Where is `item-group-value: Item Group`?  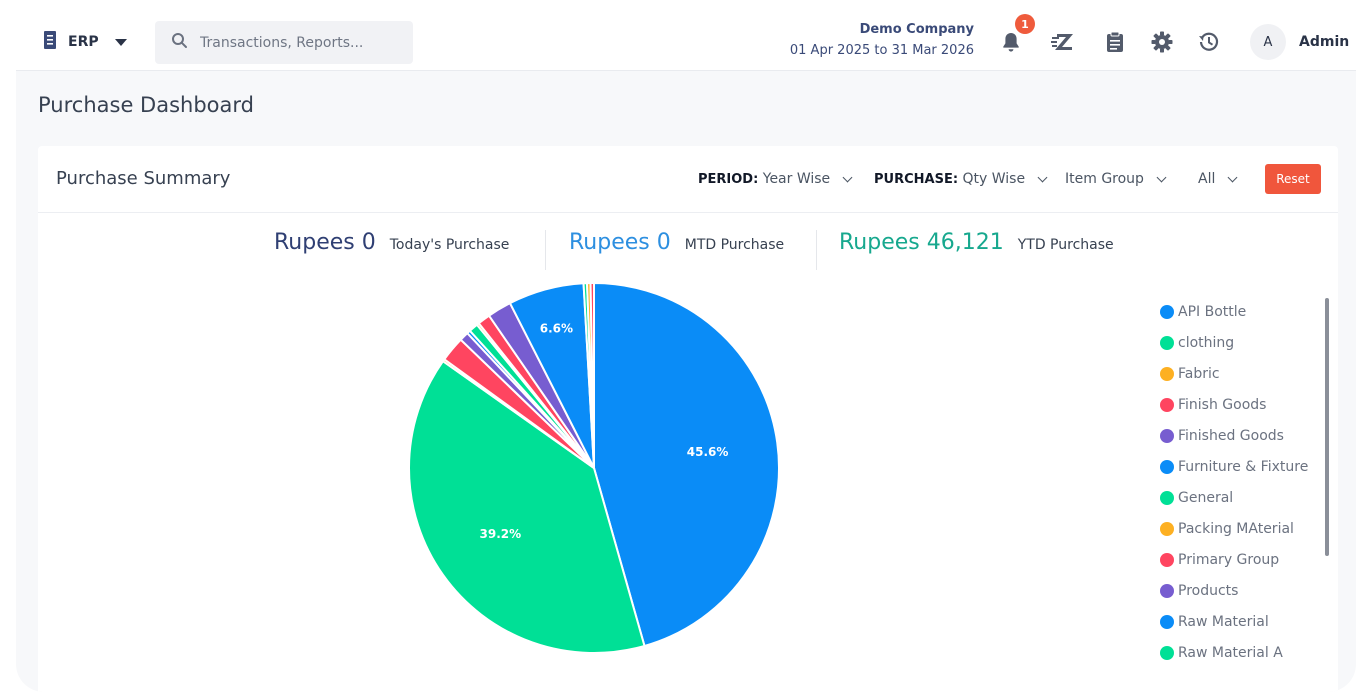 item-group-value: Item Group is located at coordinates (1104, 179).